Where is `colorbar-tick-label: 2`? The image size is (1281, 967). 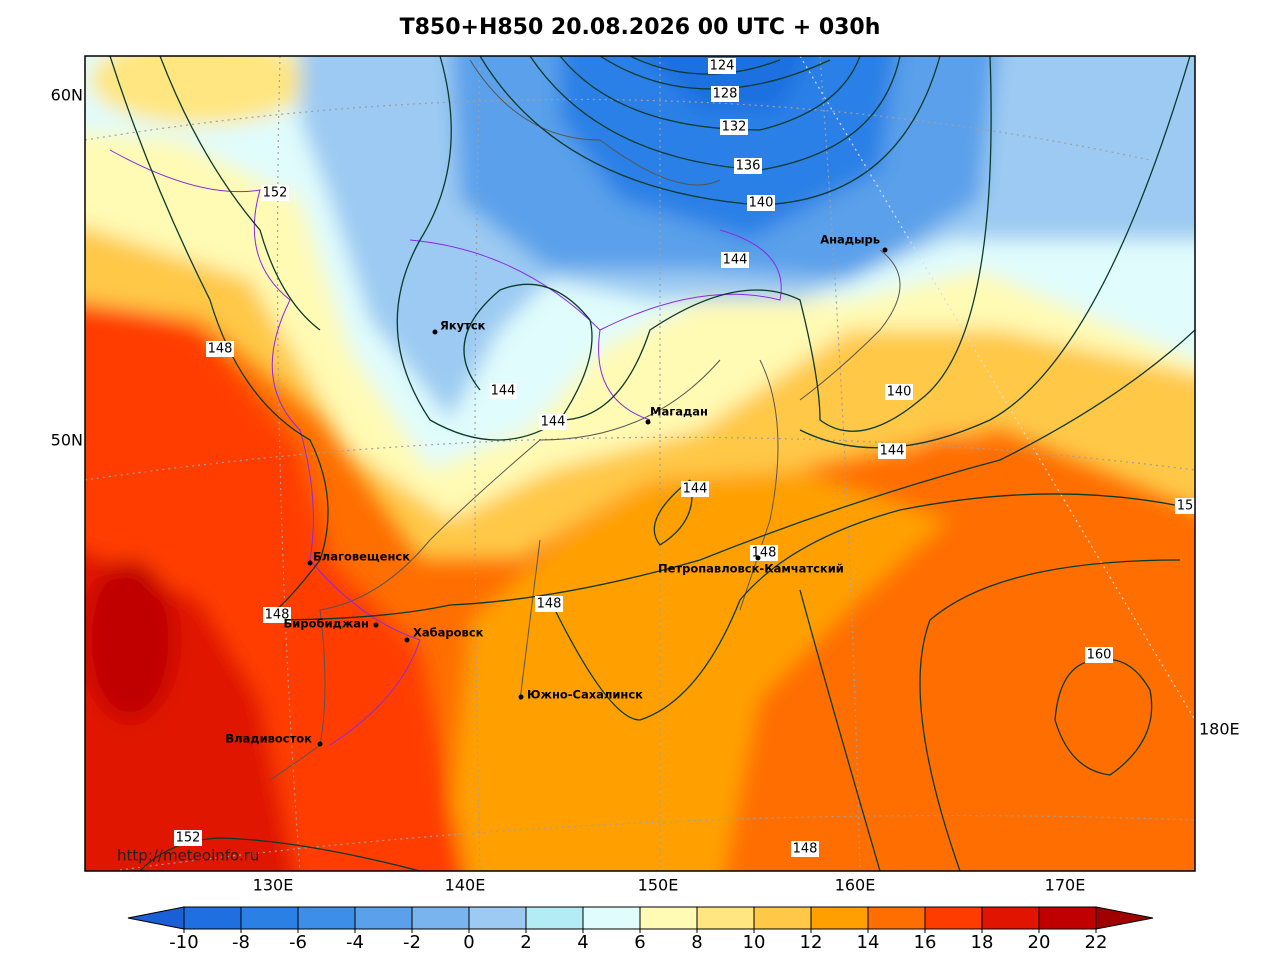
colorbar-tick-label: 2 is located at coordinates (525, 942).